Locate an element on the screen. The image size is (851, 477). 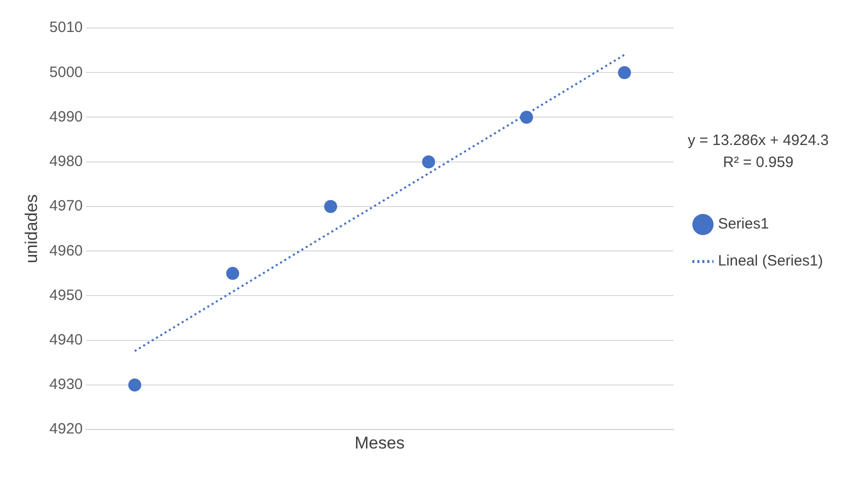
y-tick-label: 4940 is located at coordinates (66, 339).